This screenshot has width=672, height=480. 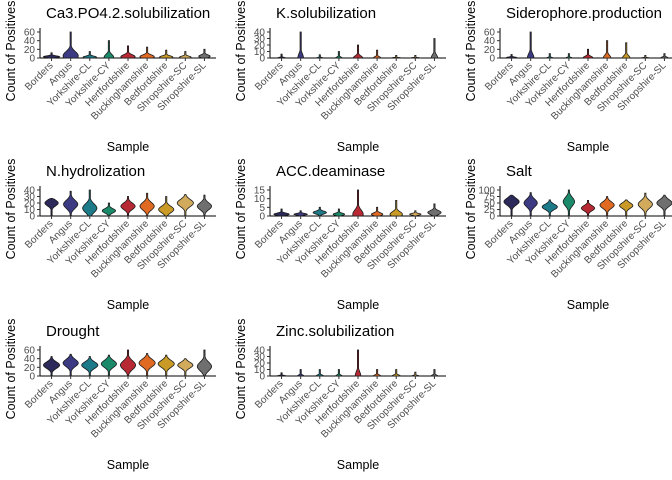 I want to click on panel-title: ACC.deaminase, so click(x=330, y=171).